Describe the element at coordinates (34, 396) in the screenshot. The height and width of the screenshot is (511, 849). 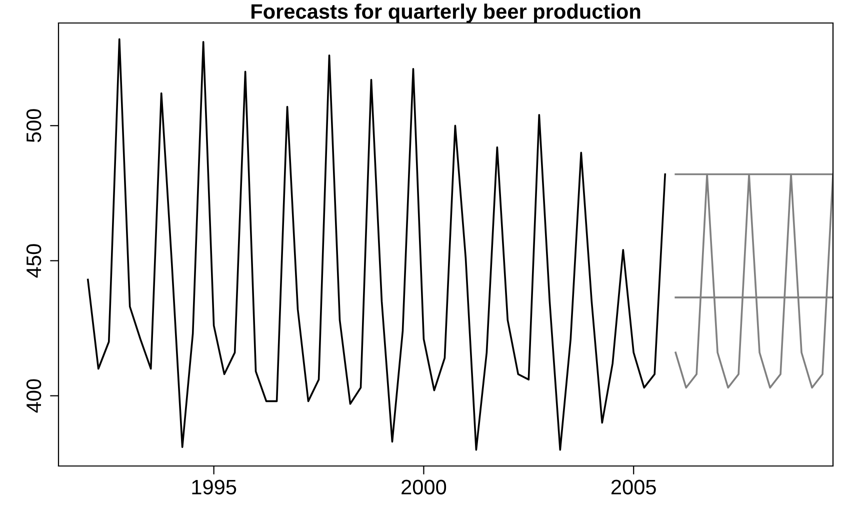
I see `y-tick-label: 400` at that location.